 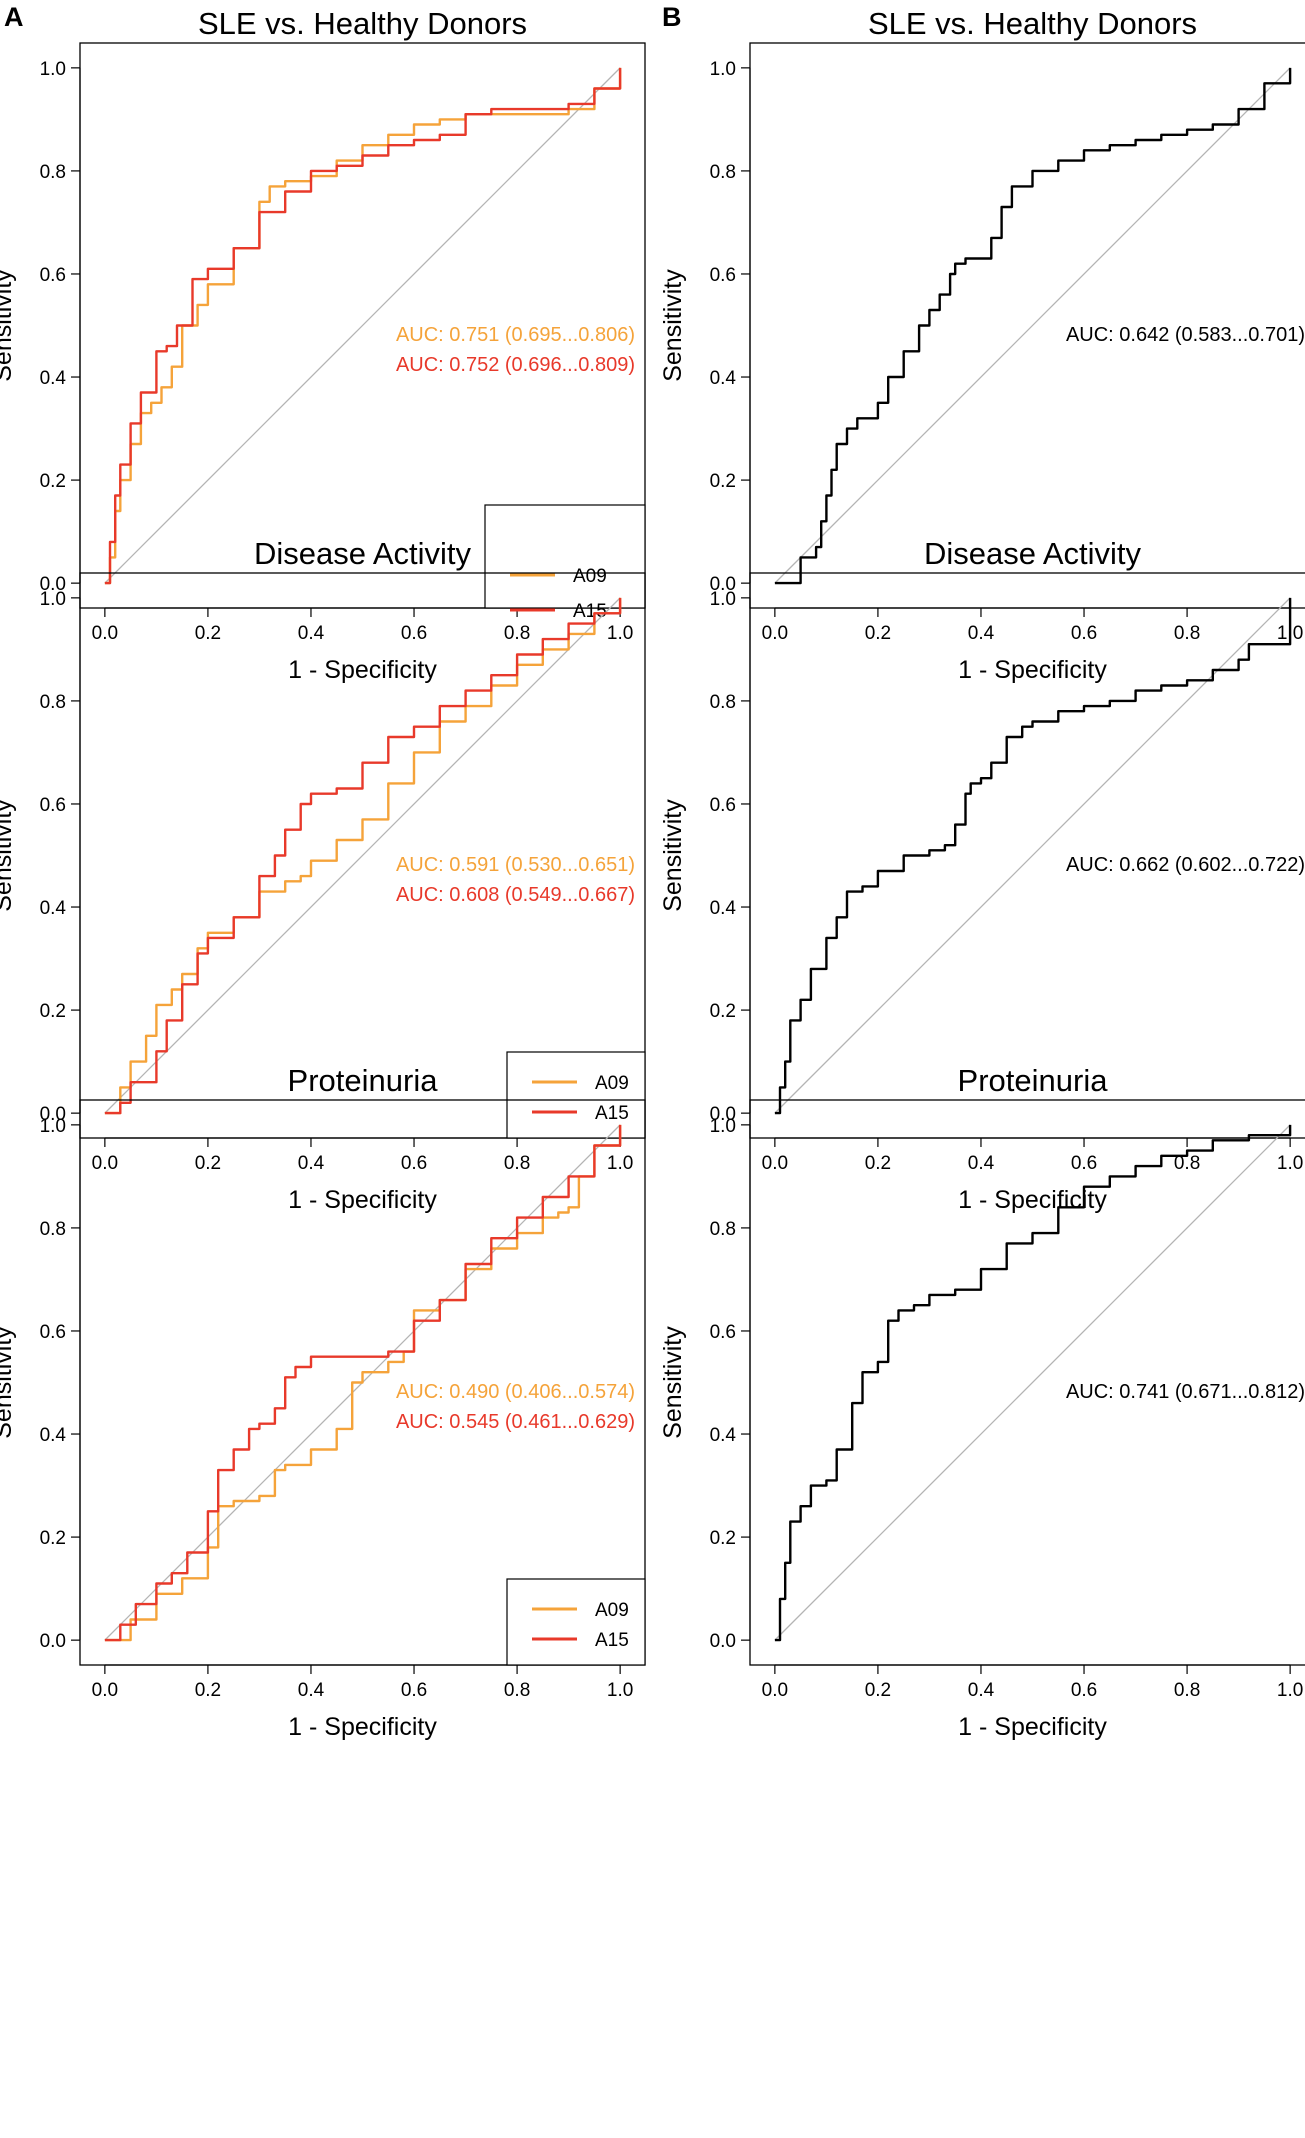 I want to click on auc-annotation: AUC: 0.490 (0.406...0.574), so click(x=515, y=1392).